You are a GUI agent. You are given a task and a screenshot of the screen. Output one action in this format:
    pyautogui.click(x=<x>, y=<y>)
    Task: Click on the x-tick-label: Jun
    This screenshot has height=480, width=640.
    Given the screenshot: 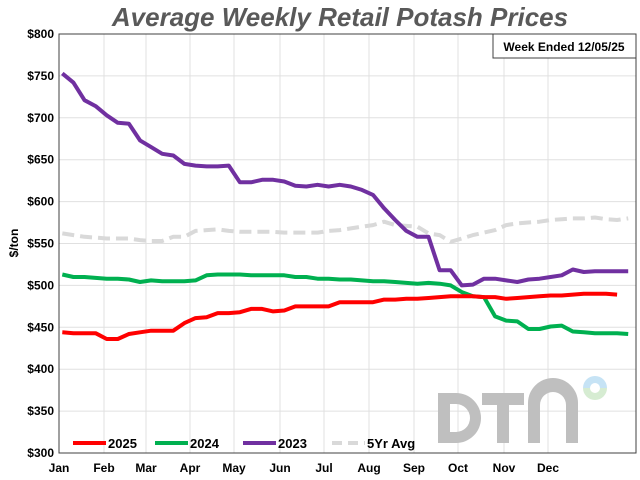 What is the action you would take?
    pyautogui.click(x=279, y=468)
    